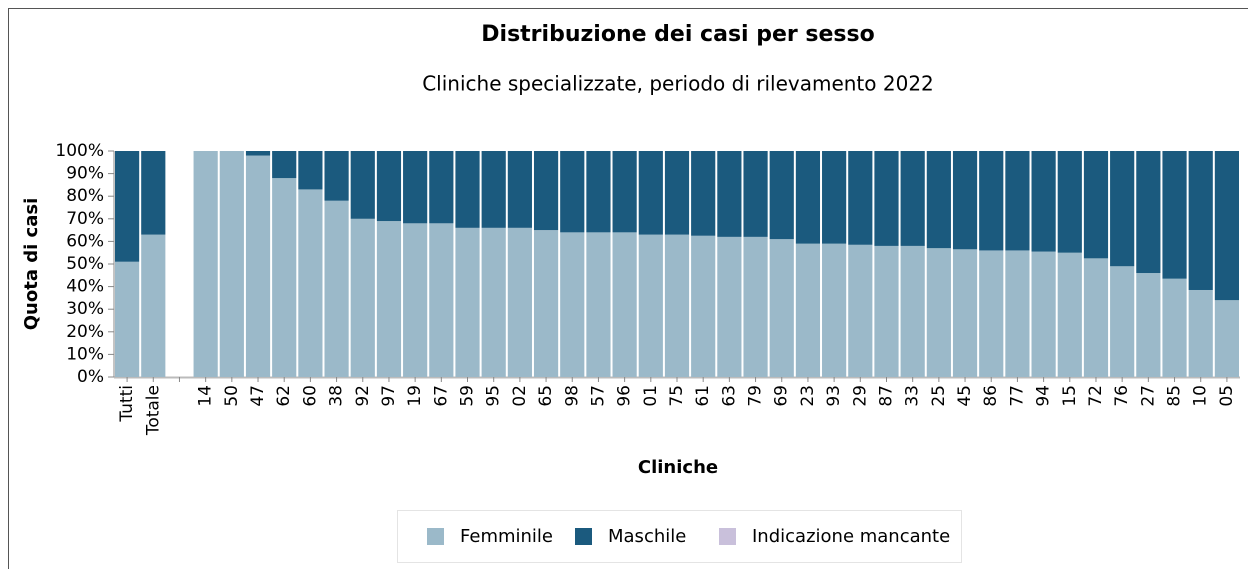  Describe the element at coordinates (572, 396) in the screenshot. I see `x-tick-label: 98` at that location.